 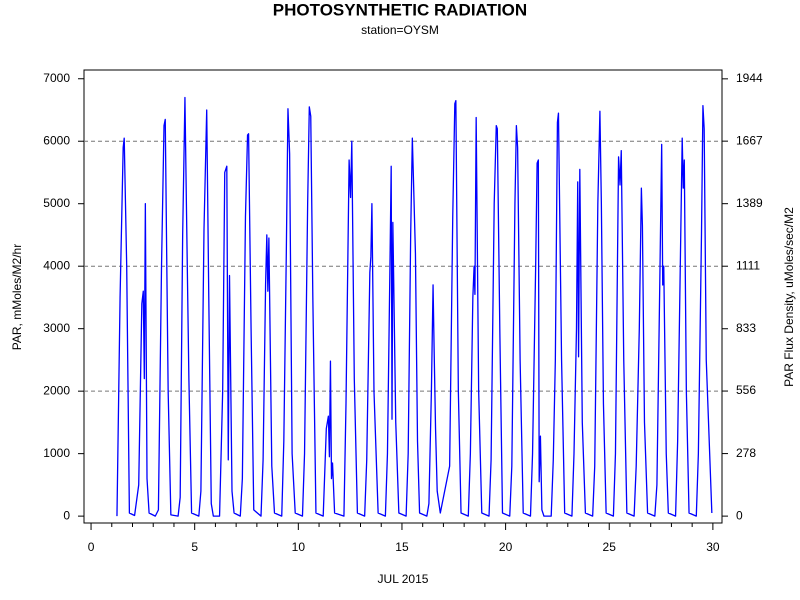 I want to click on y-tick-label: 7000, so click(x=56, y=78).